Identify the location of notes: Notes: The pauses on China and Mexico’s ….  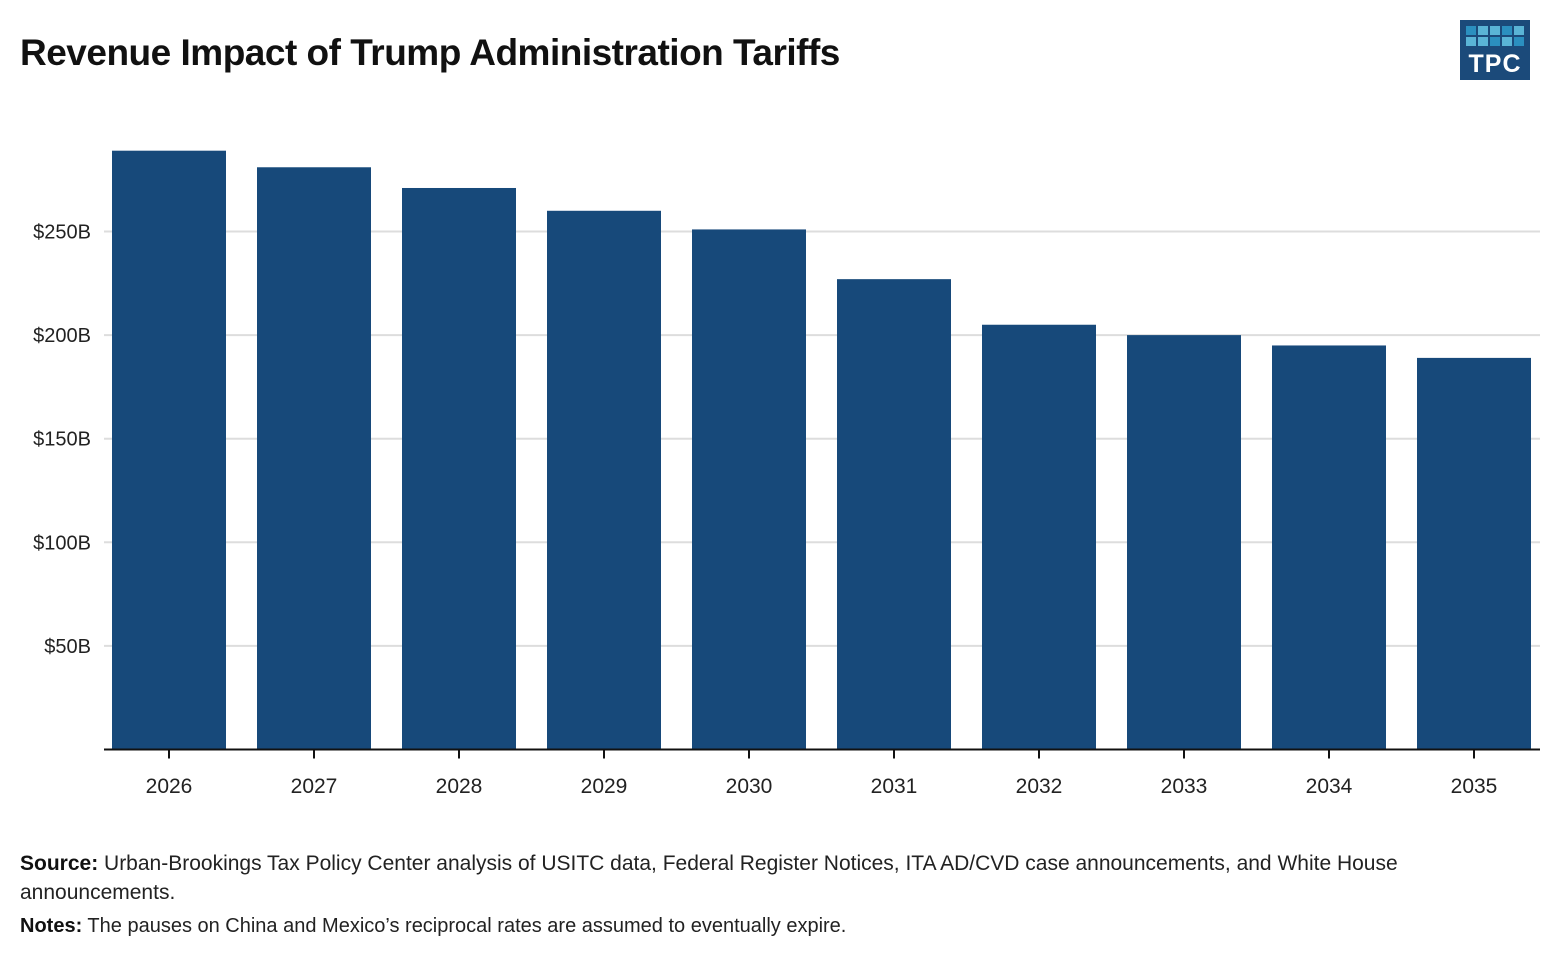
(782, 926).